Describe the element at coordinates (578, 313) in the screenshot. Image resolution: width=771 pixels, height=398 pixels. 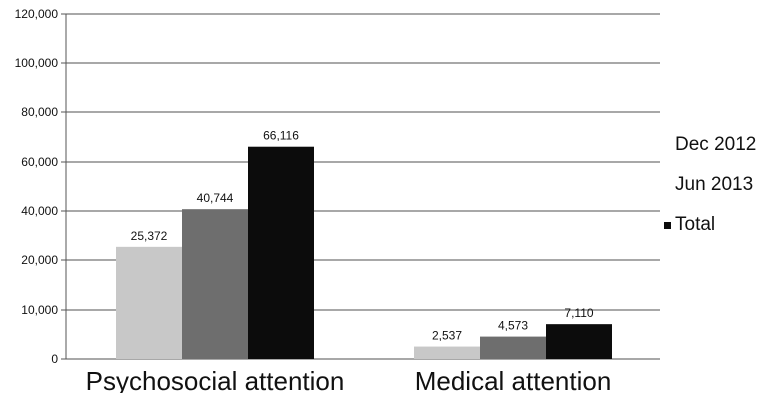
I see `data-label: 7,110` at that location.